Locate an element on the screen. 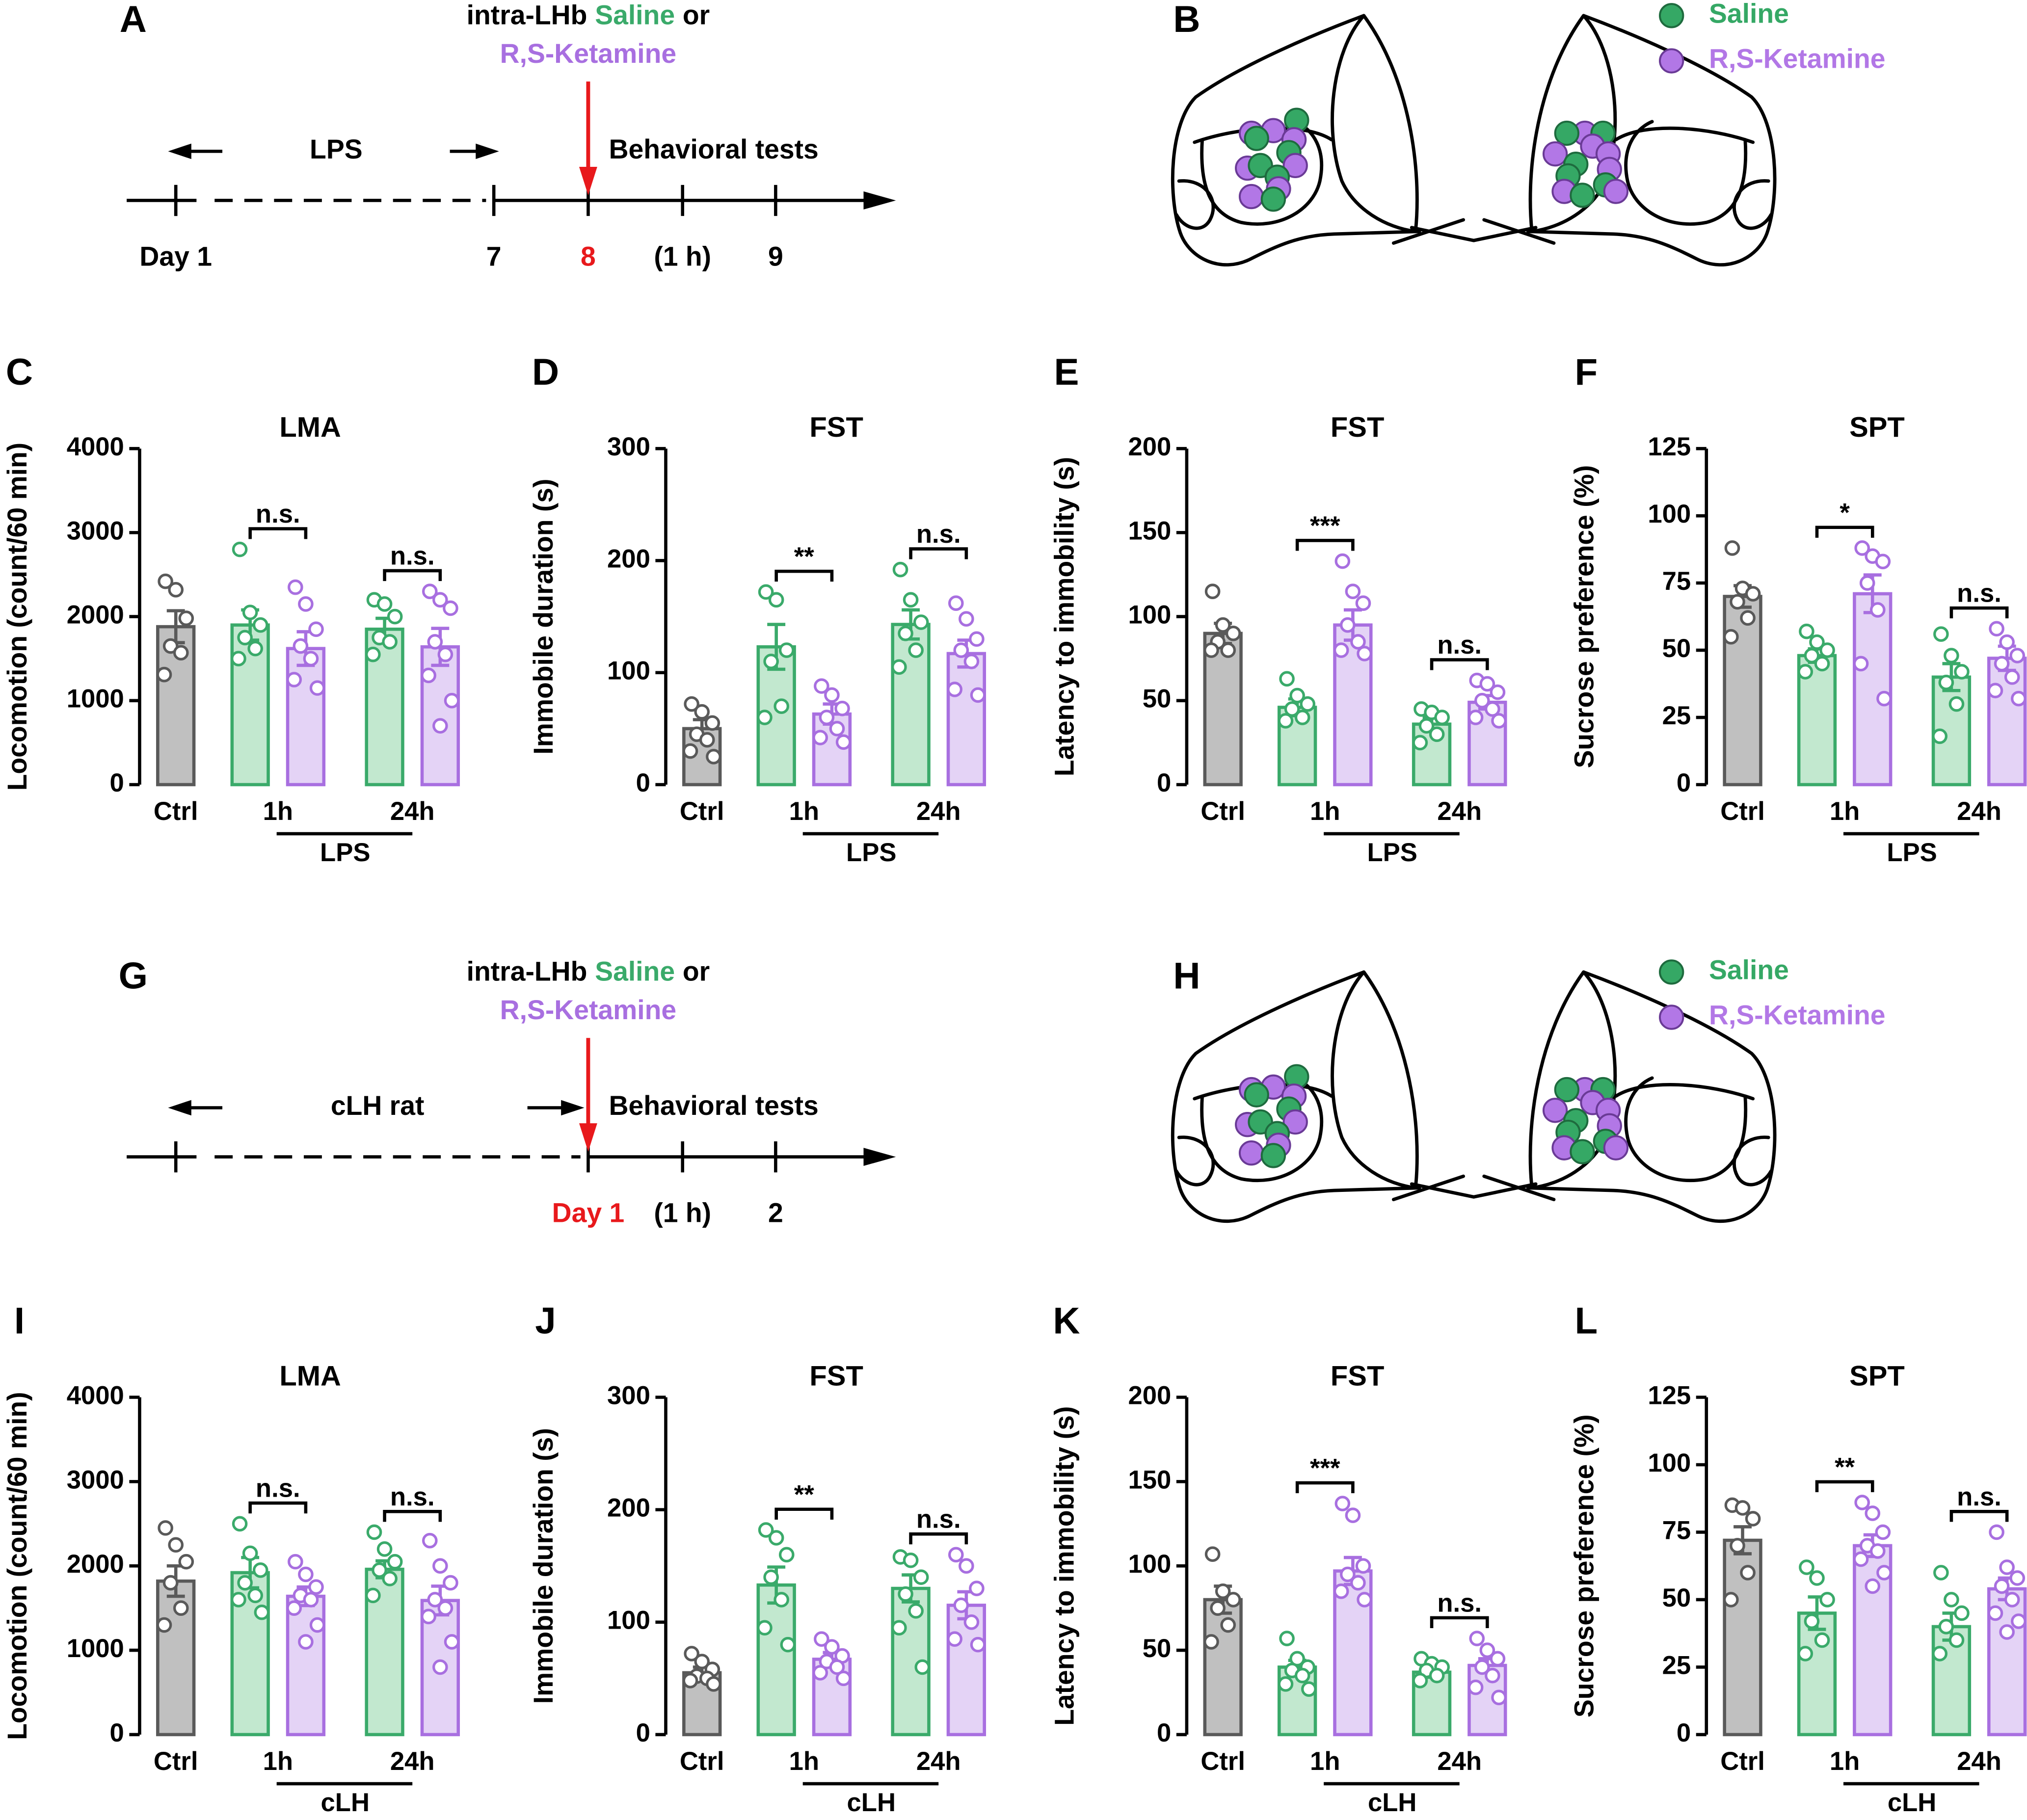  x-tick-label: Ctrl is located at coordinates (1222, 1761).